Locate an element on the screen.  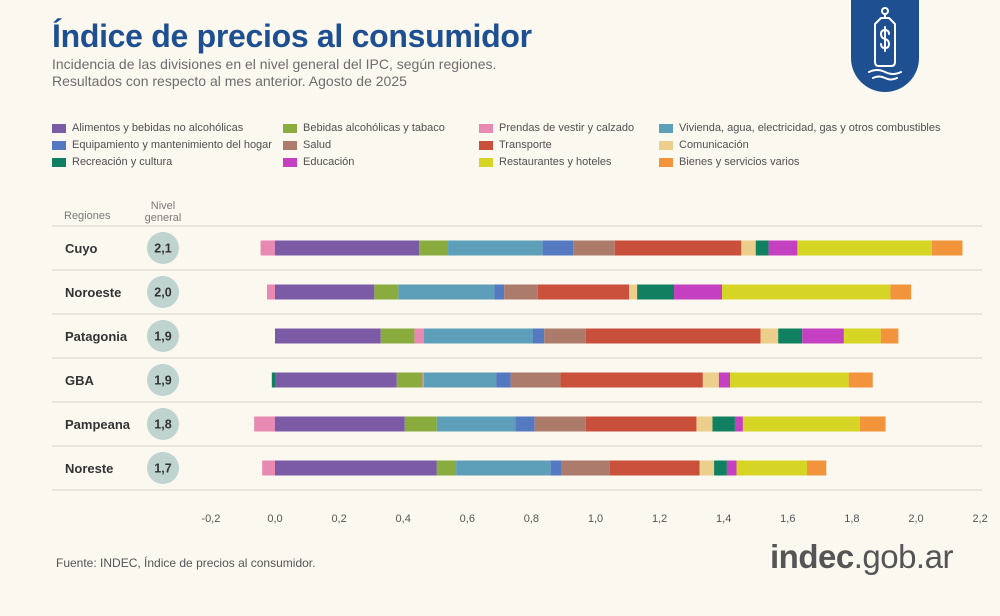
region-label: Noroeste is located at coordinates (93, 292).